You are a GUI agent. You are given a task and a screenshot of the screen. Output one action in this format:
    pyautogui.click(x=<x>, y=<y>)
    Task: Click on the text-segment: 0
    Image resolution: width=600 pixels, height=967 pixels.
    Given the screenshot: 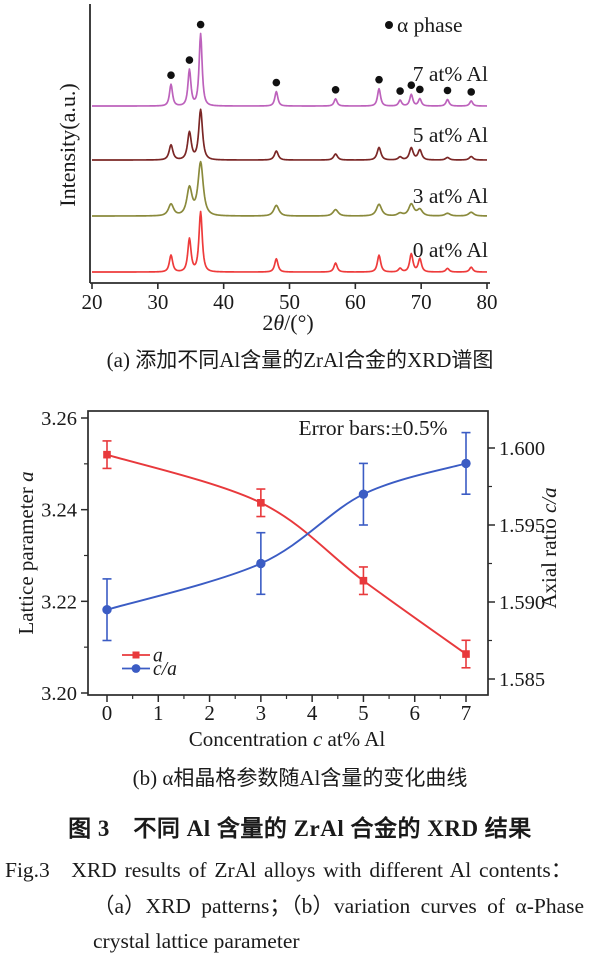 What is the action you would take?
    pyautogui.click(x=107, y=713)
    